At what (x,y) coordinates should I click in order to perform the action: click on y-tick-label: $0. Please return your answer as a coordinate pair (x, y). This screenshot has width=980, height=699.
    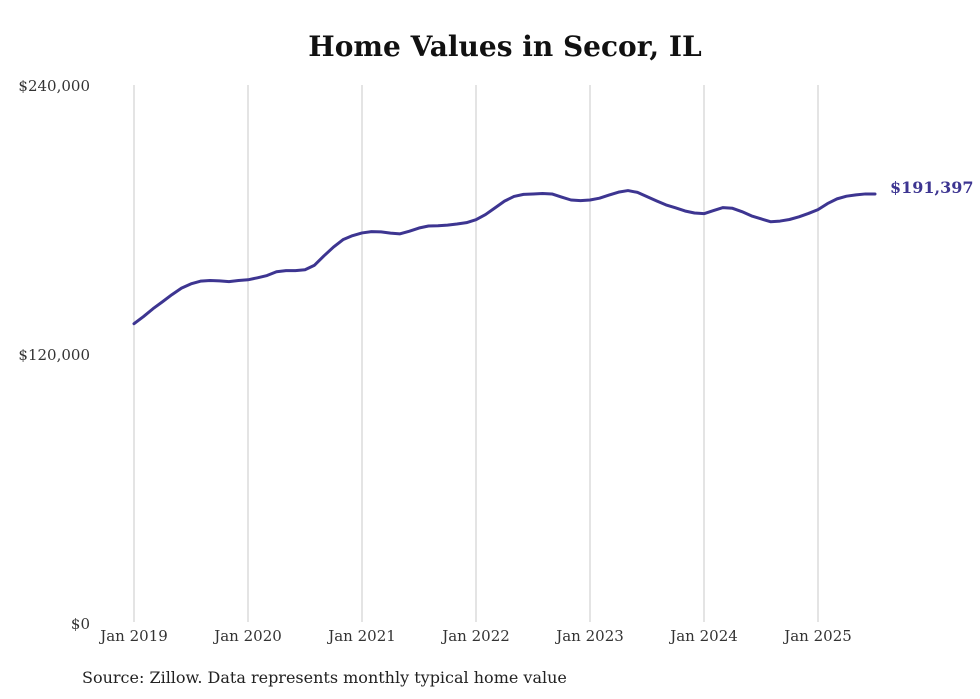
    Looking at the image, I should click on (80, 624).